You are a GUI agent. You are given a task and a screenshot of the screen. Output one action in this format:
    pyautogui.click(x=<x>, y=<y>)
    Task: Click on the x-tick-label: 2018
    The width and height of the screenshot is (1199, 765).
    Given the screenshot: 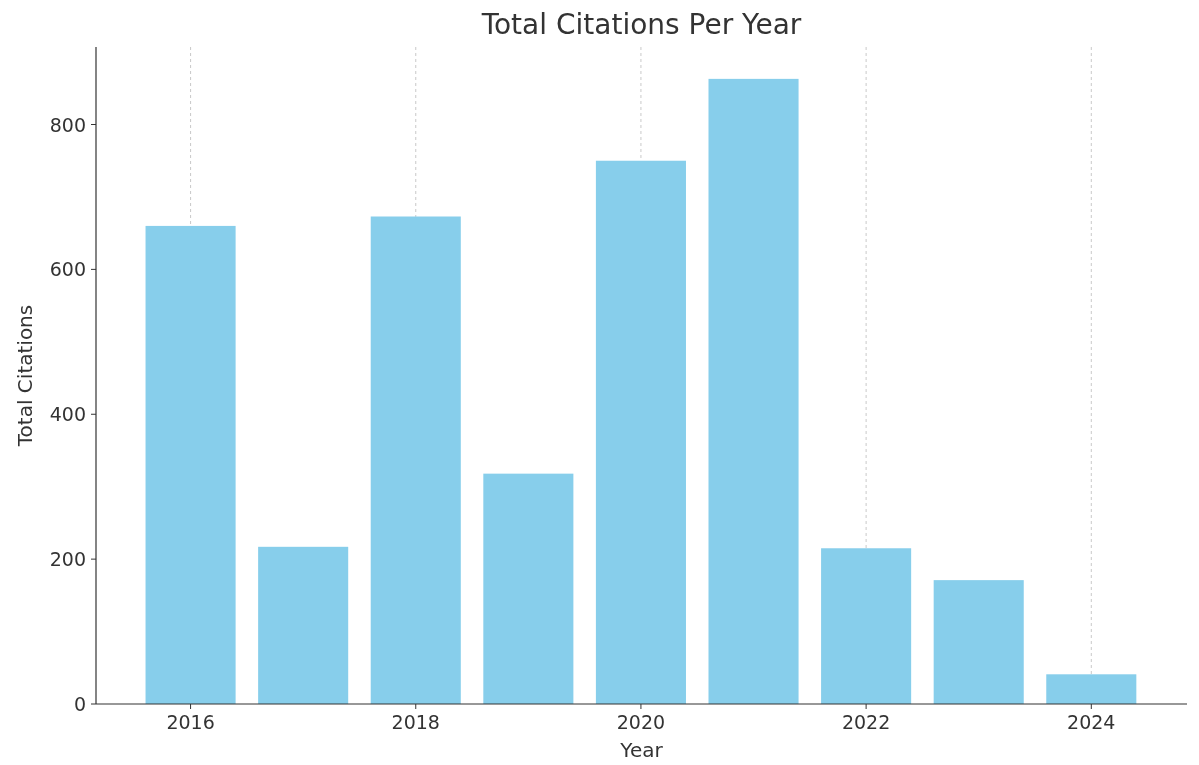 What is the action you would take?
    pyautogui.click(x=415, y=722)
    